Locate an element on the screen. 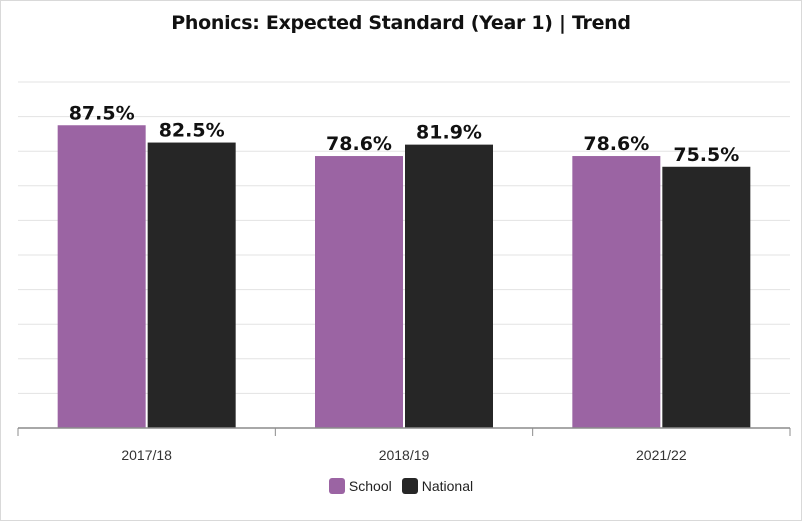  chart-legend: School National is located at coordinates (401, 486).